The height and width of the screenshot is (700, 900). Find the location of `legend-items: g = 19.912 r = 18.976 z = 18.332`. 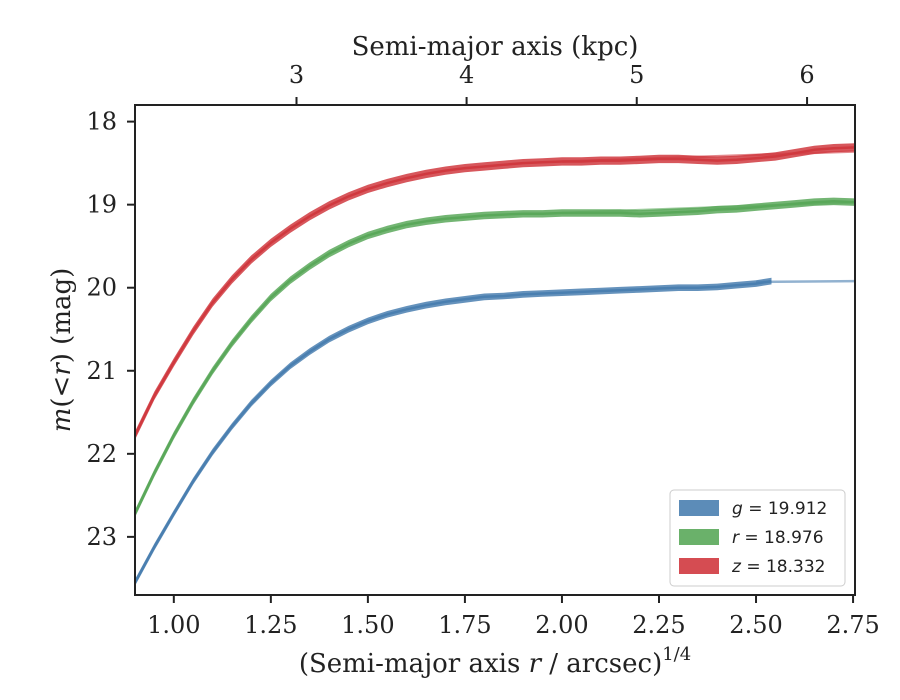

legend-items: g = 19.912 r = 18.976 z = 18.332 is located at coordinates (753, 538).